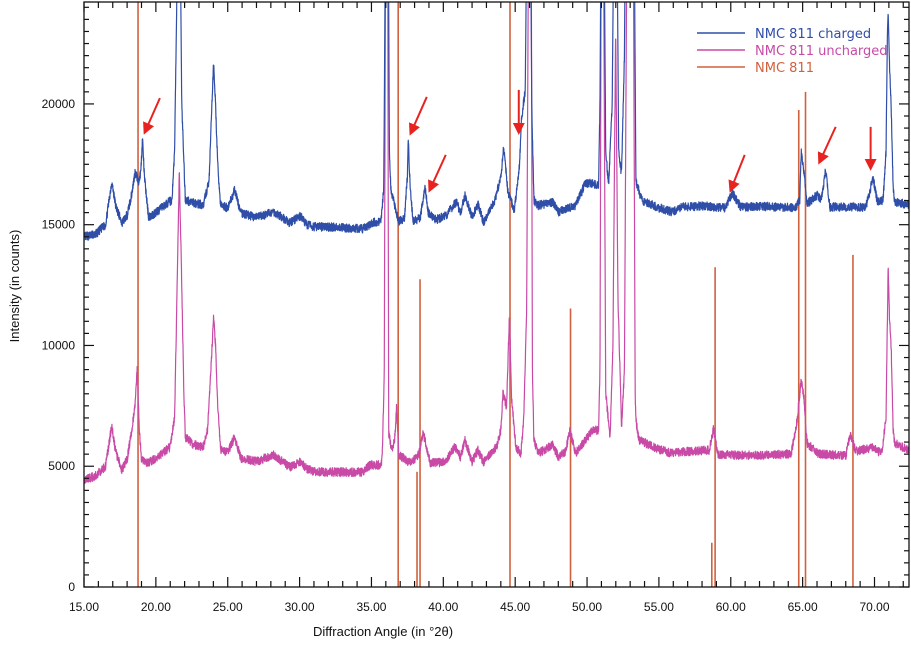 The width and height of the screenshot is (911, 645). I want to click on legend-label-reference: NMC 811, so click(784, 68).